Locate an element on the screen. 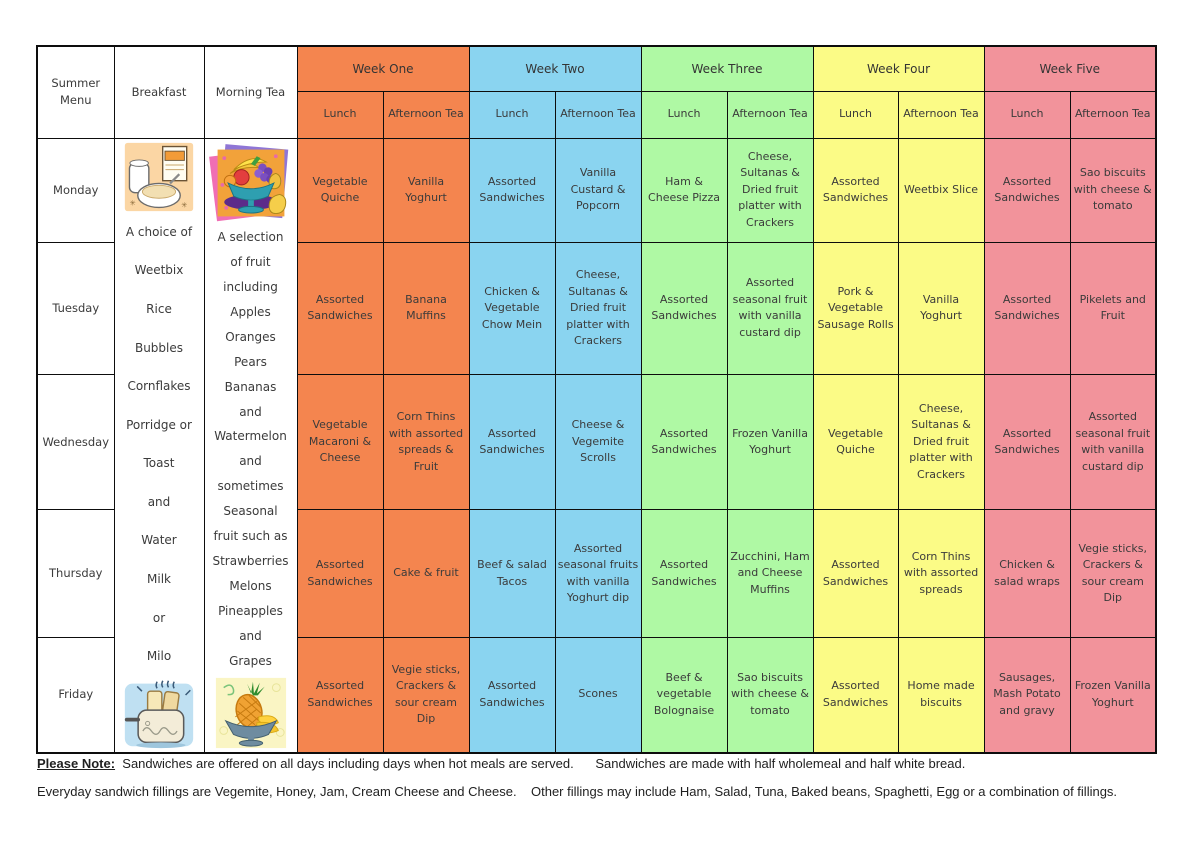 The width and height of the screenshot is (1191, 842). breakfast-text-line: Rice is located at coordinates (159, 308).